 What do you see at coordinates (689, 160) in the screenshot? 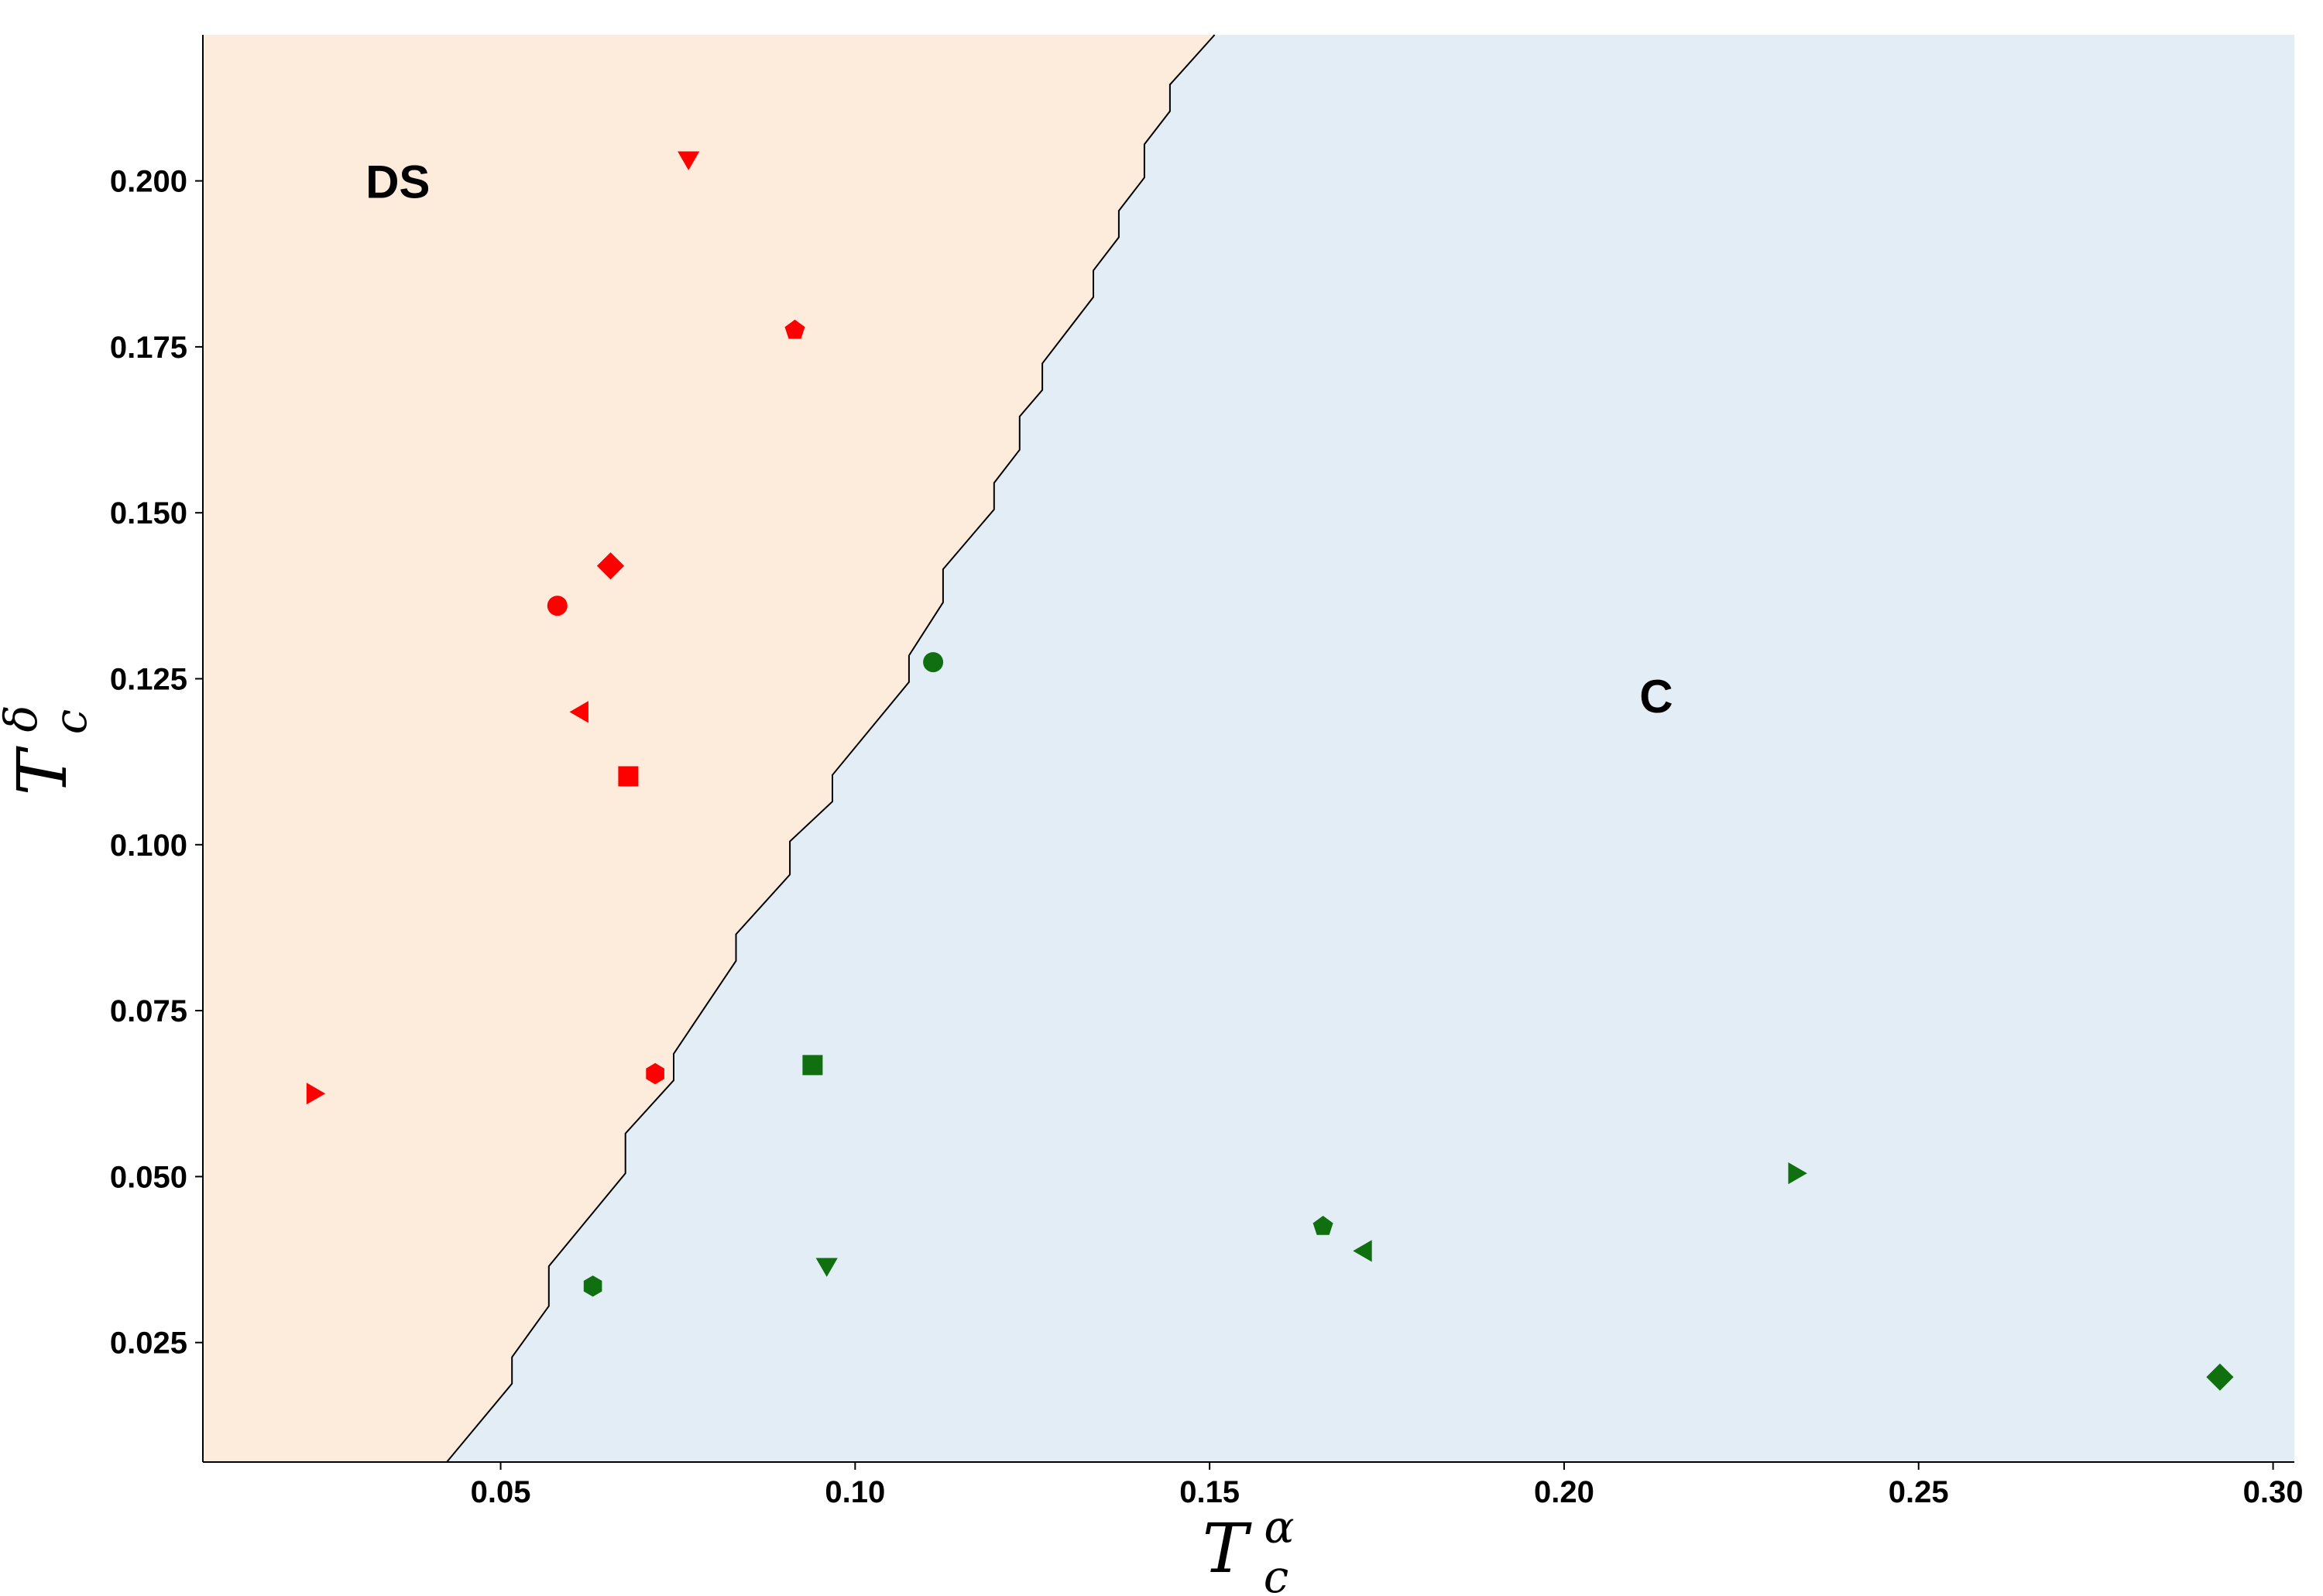
I see `data-point-ds-triangle-down` at bounding box center [689, 160].